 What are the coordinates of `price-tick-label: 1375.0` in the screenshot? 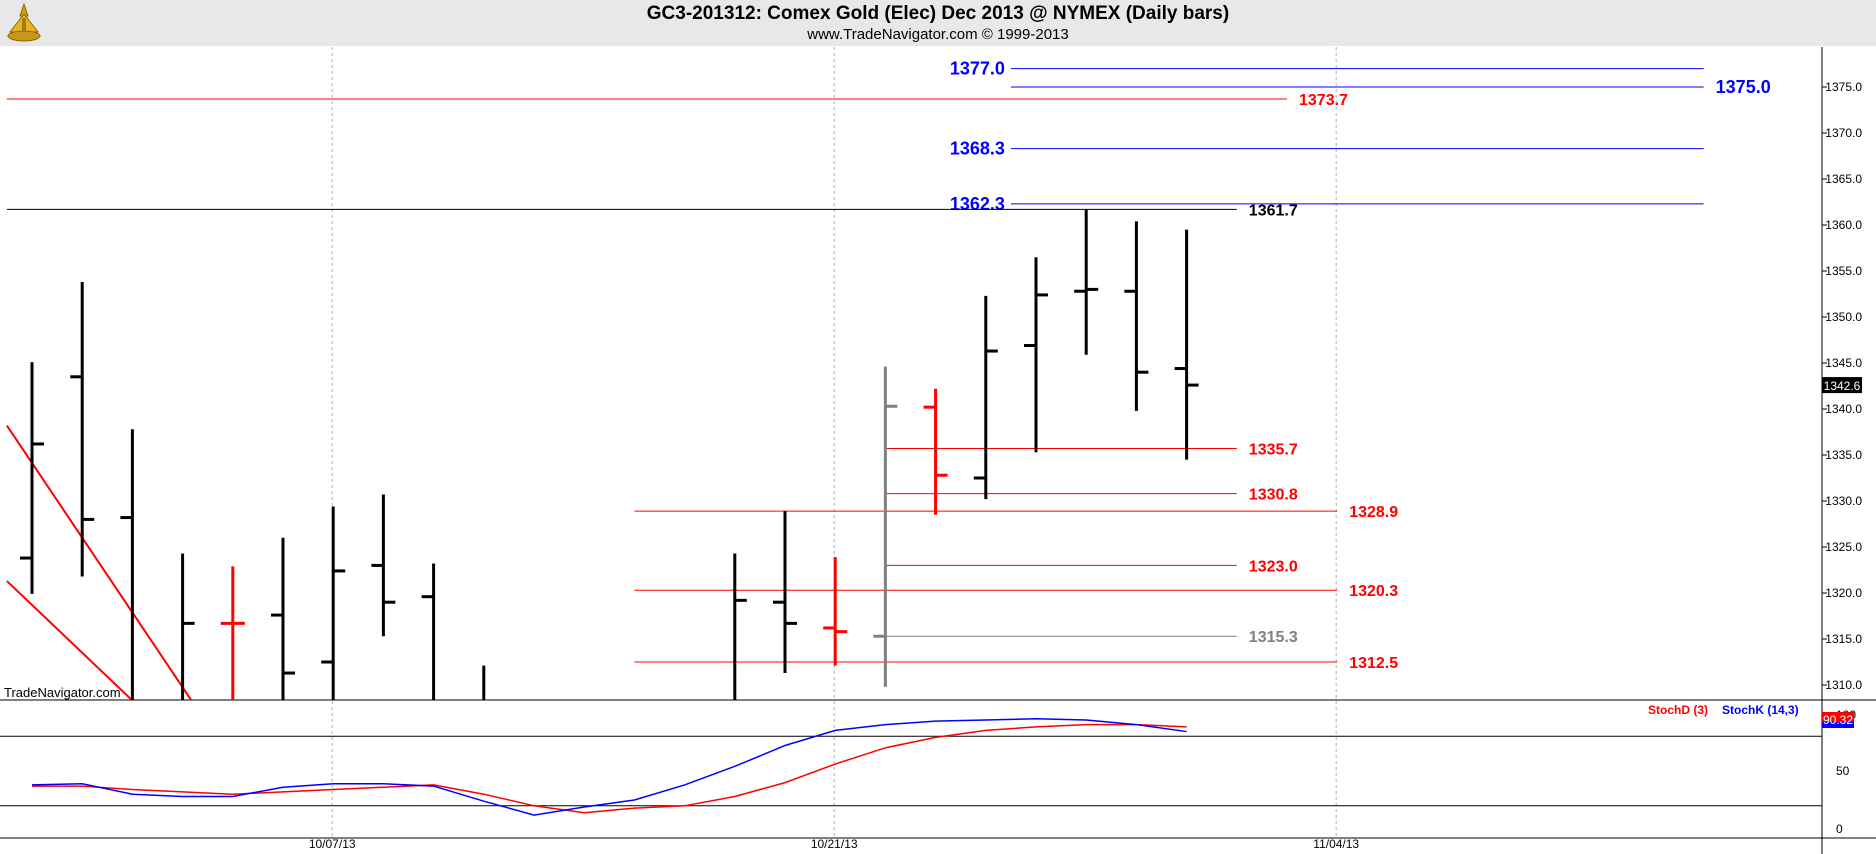 It's located at (1843, 87).